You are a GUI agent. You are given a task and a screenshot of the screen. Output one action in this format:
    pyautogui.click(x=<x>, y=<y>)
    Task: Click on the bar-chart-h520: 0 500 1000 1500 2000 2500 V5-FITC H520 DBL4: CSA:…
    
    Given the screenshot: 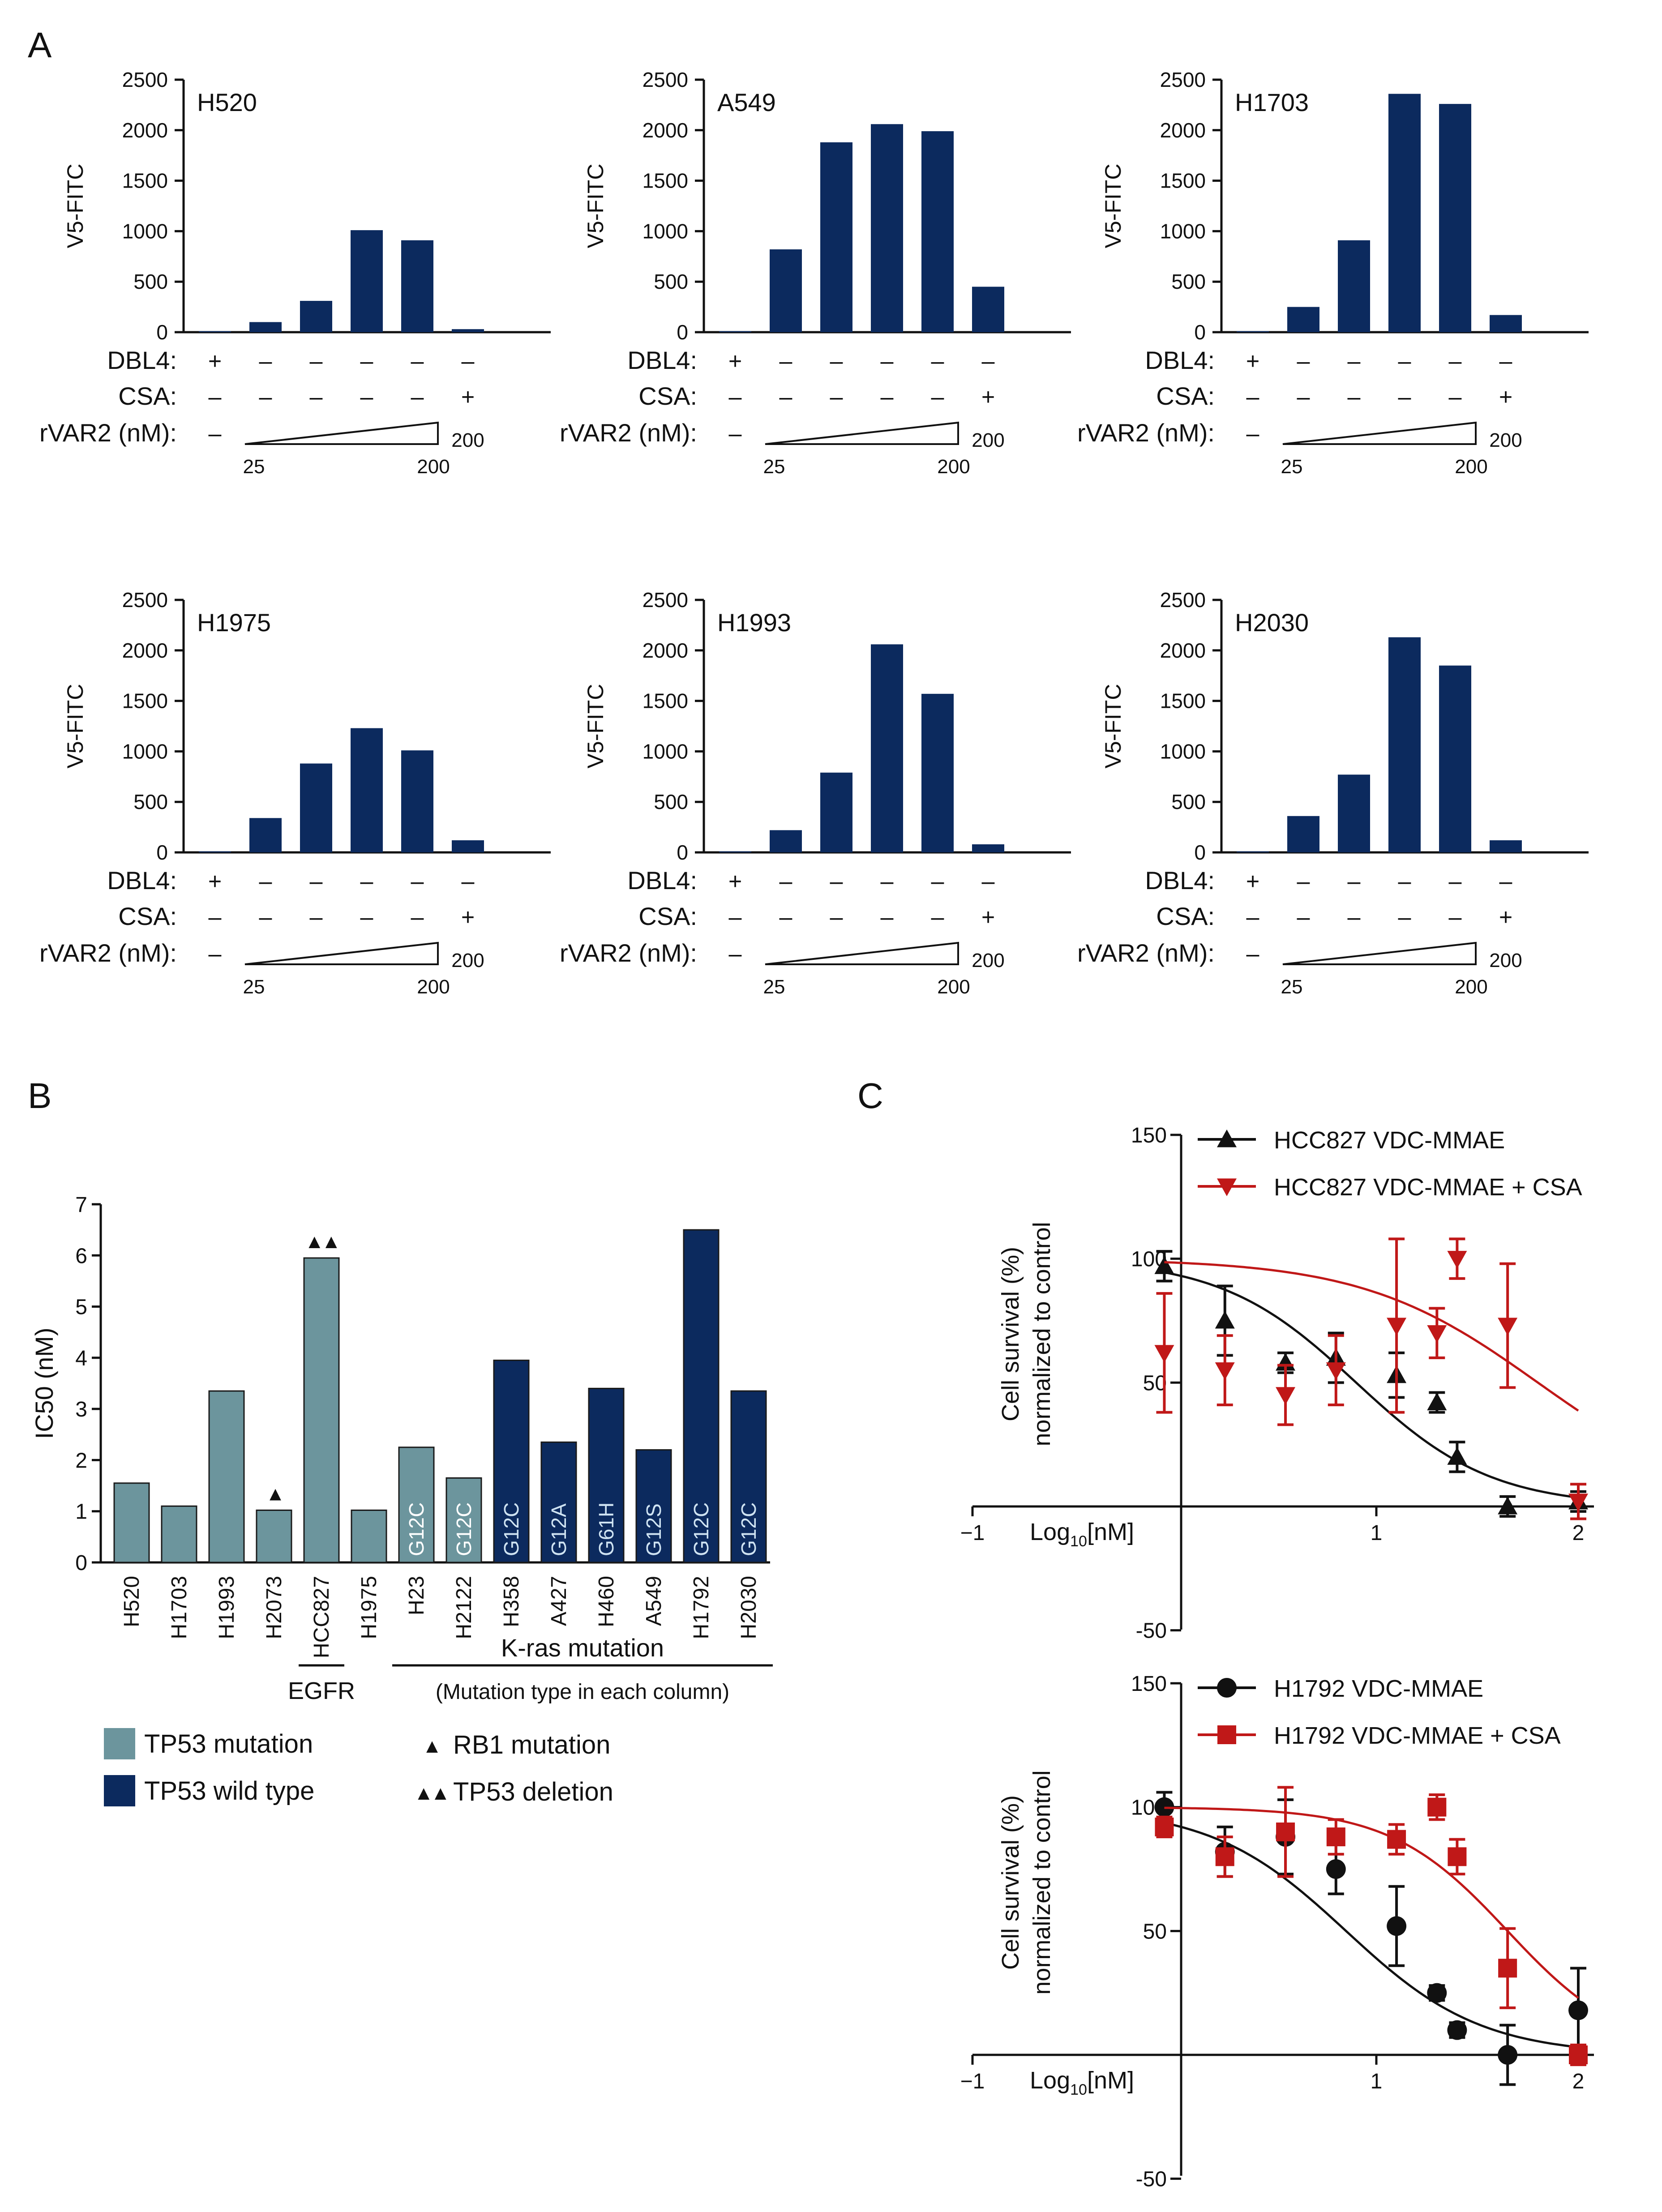 What is the action you would take?
    pyautogui.click(x=295, y=273)
    